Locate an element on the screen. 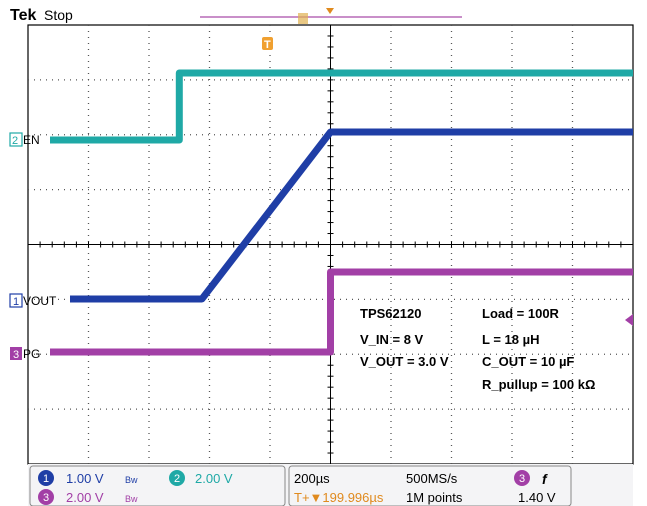 The height and width of the screenshot is (506, 647). ch3-bandwidth: Bw is located at coordinates (131, 499).